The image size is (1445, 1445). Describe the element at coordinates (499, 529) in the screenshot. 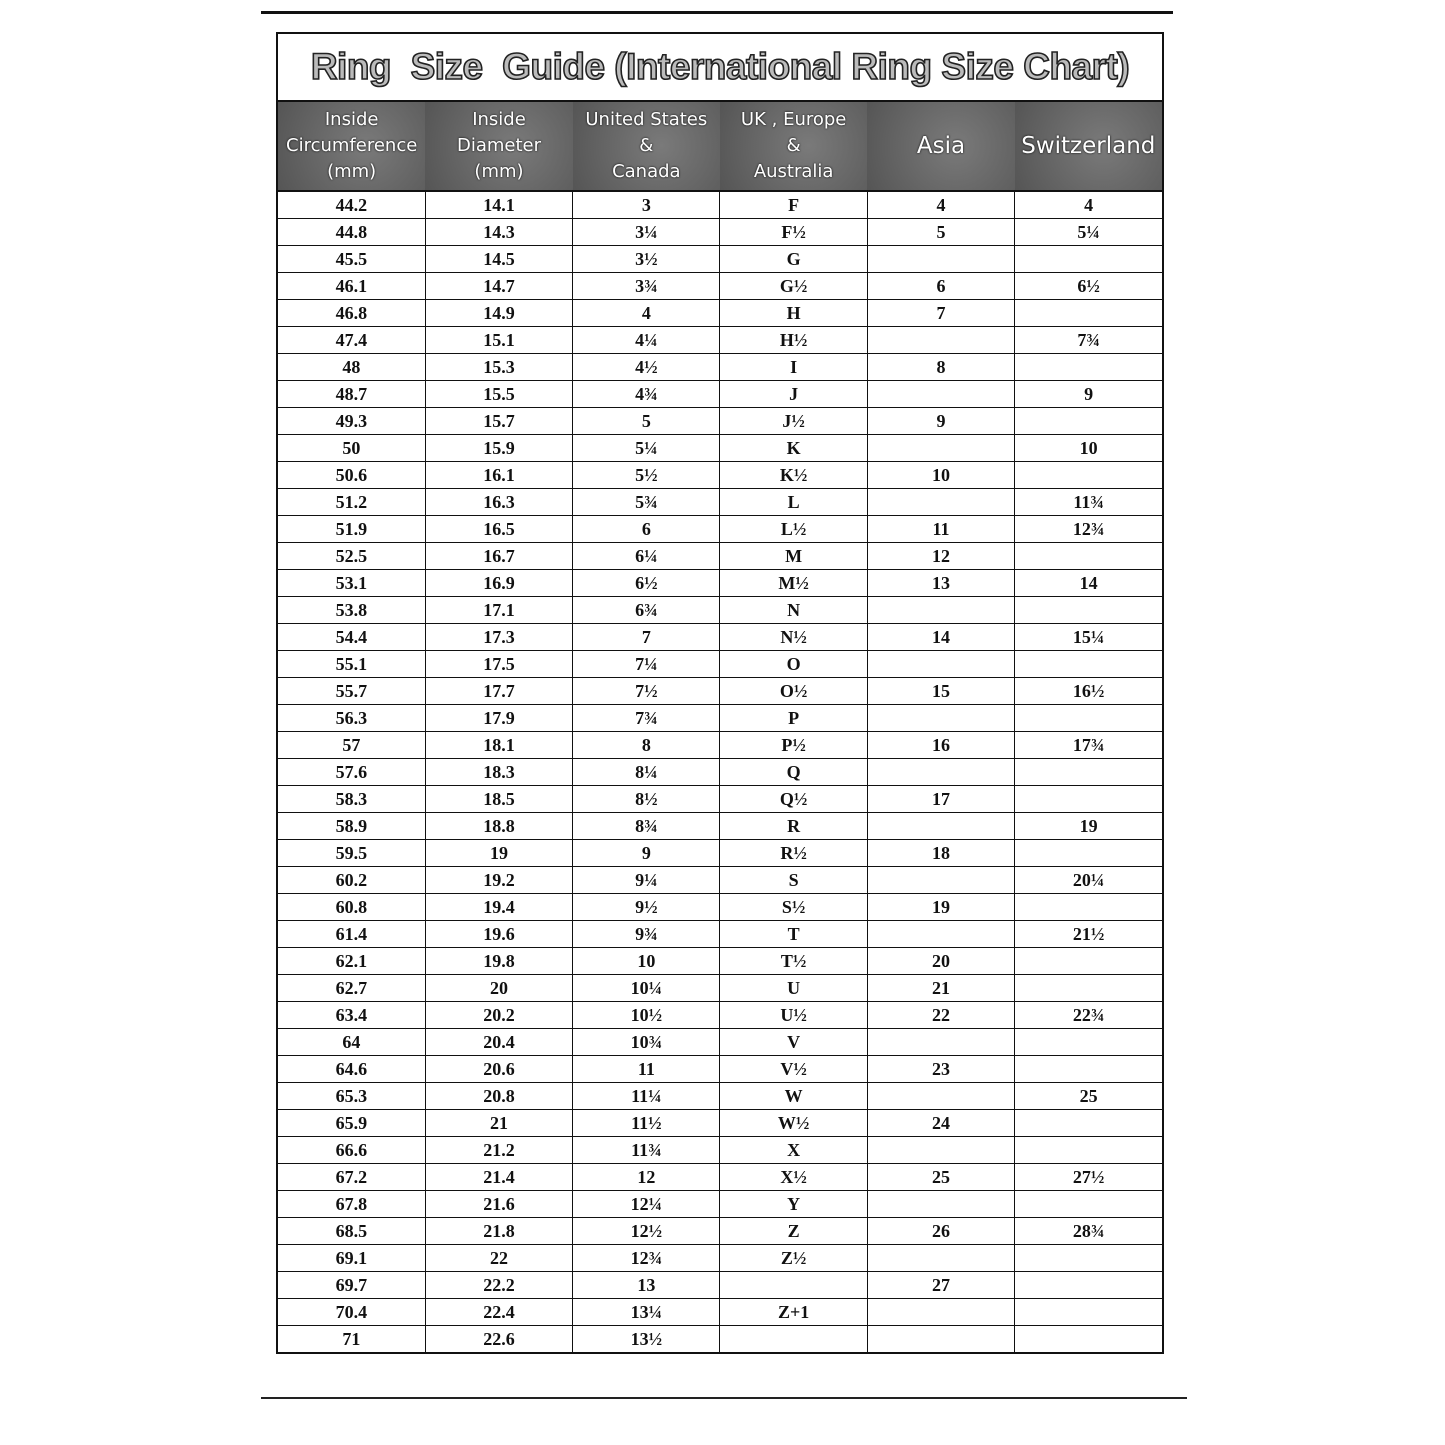

I see `cell-diameter: 16.5` at that location.